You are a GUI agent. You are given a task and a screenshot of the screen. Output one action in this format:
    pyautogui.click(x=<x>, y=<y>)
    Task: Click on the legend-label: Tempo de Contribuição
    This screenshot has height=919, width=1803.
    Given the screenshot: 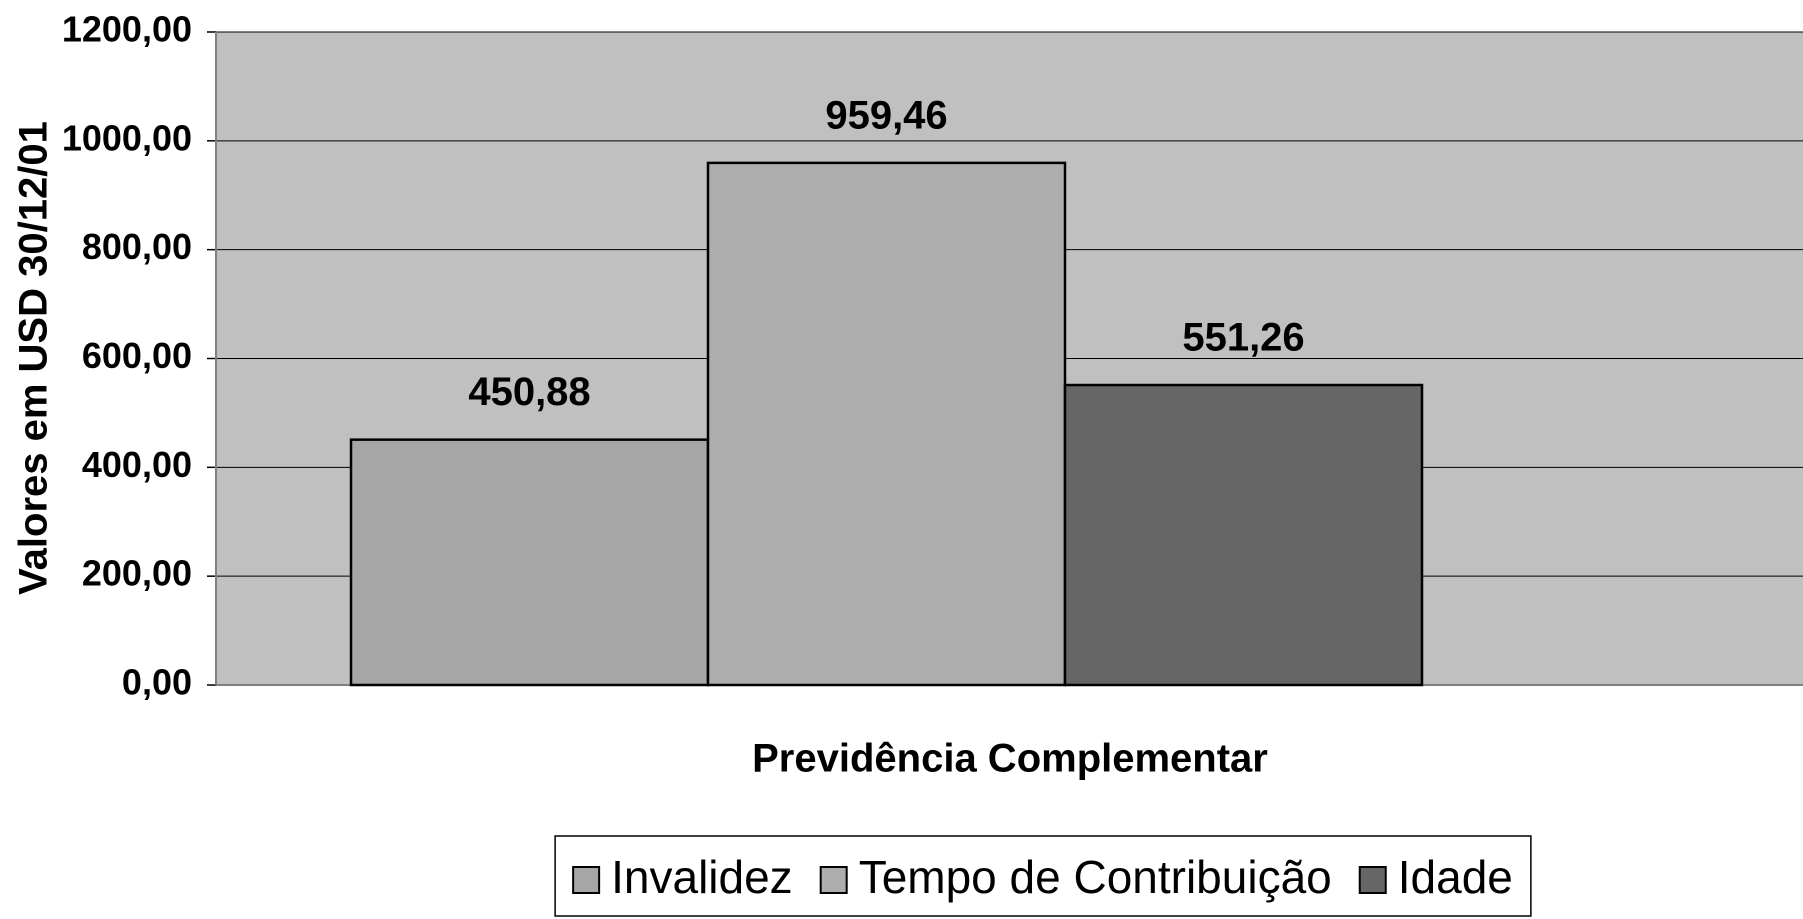 What is the action you would take?
    pyautogui.click(x=1095, y=877)
    